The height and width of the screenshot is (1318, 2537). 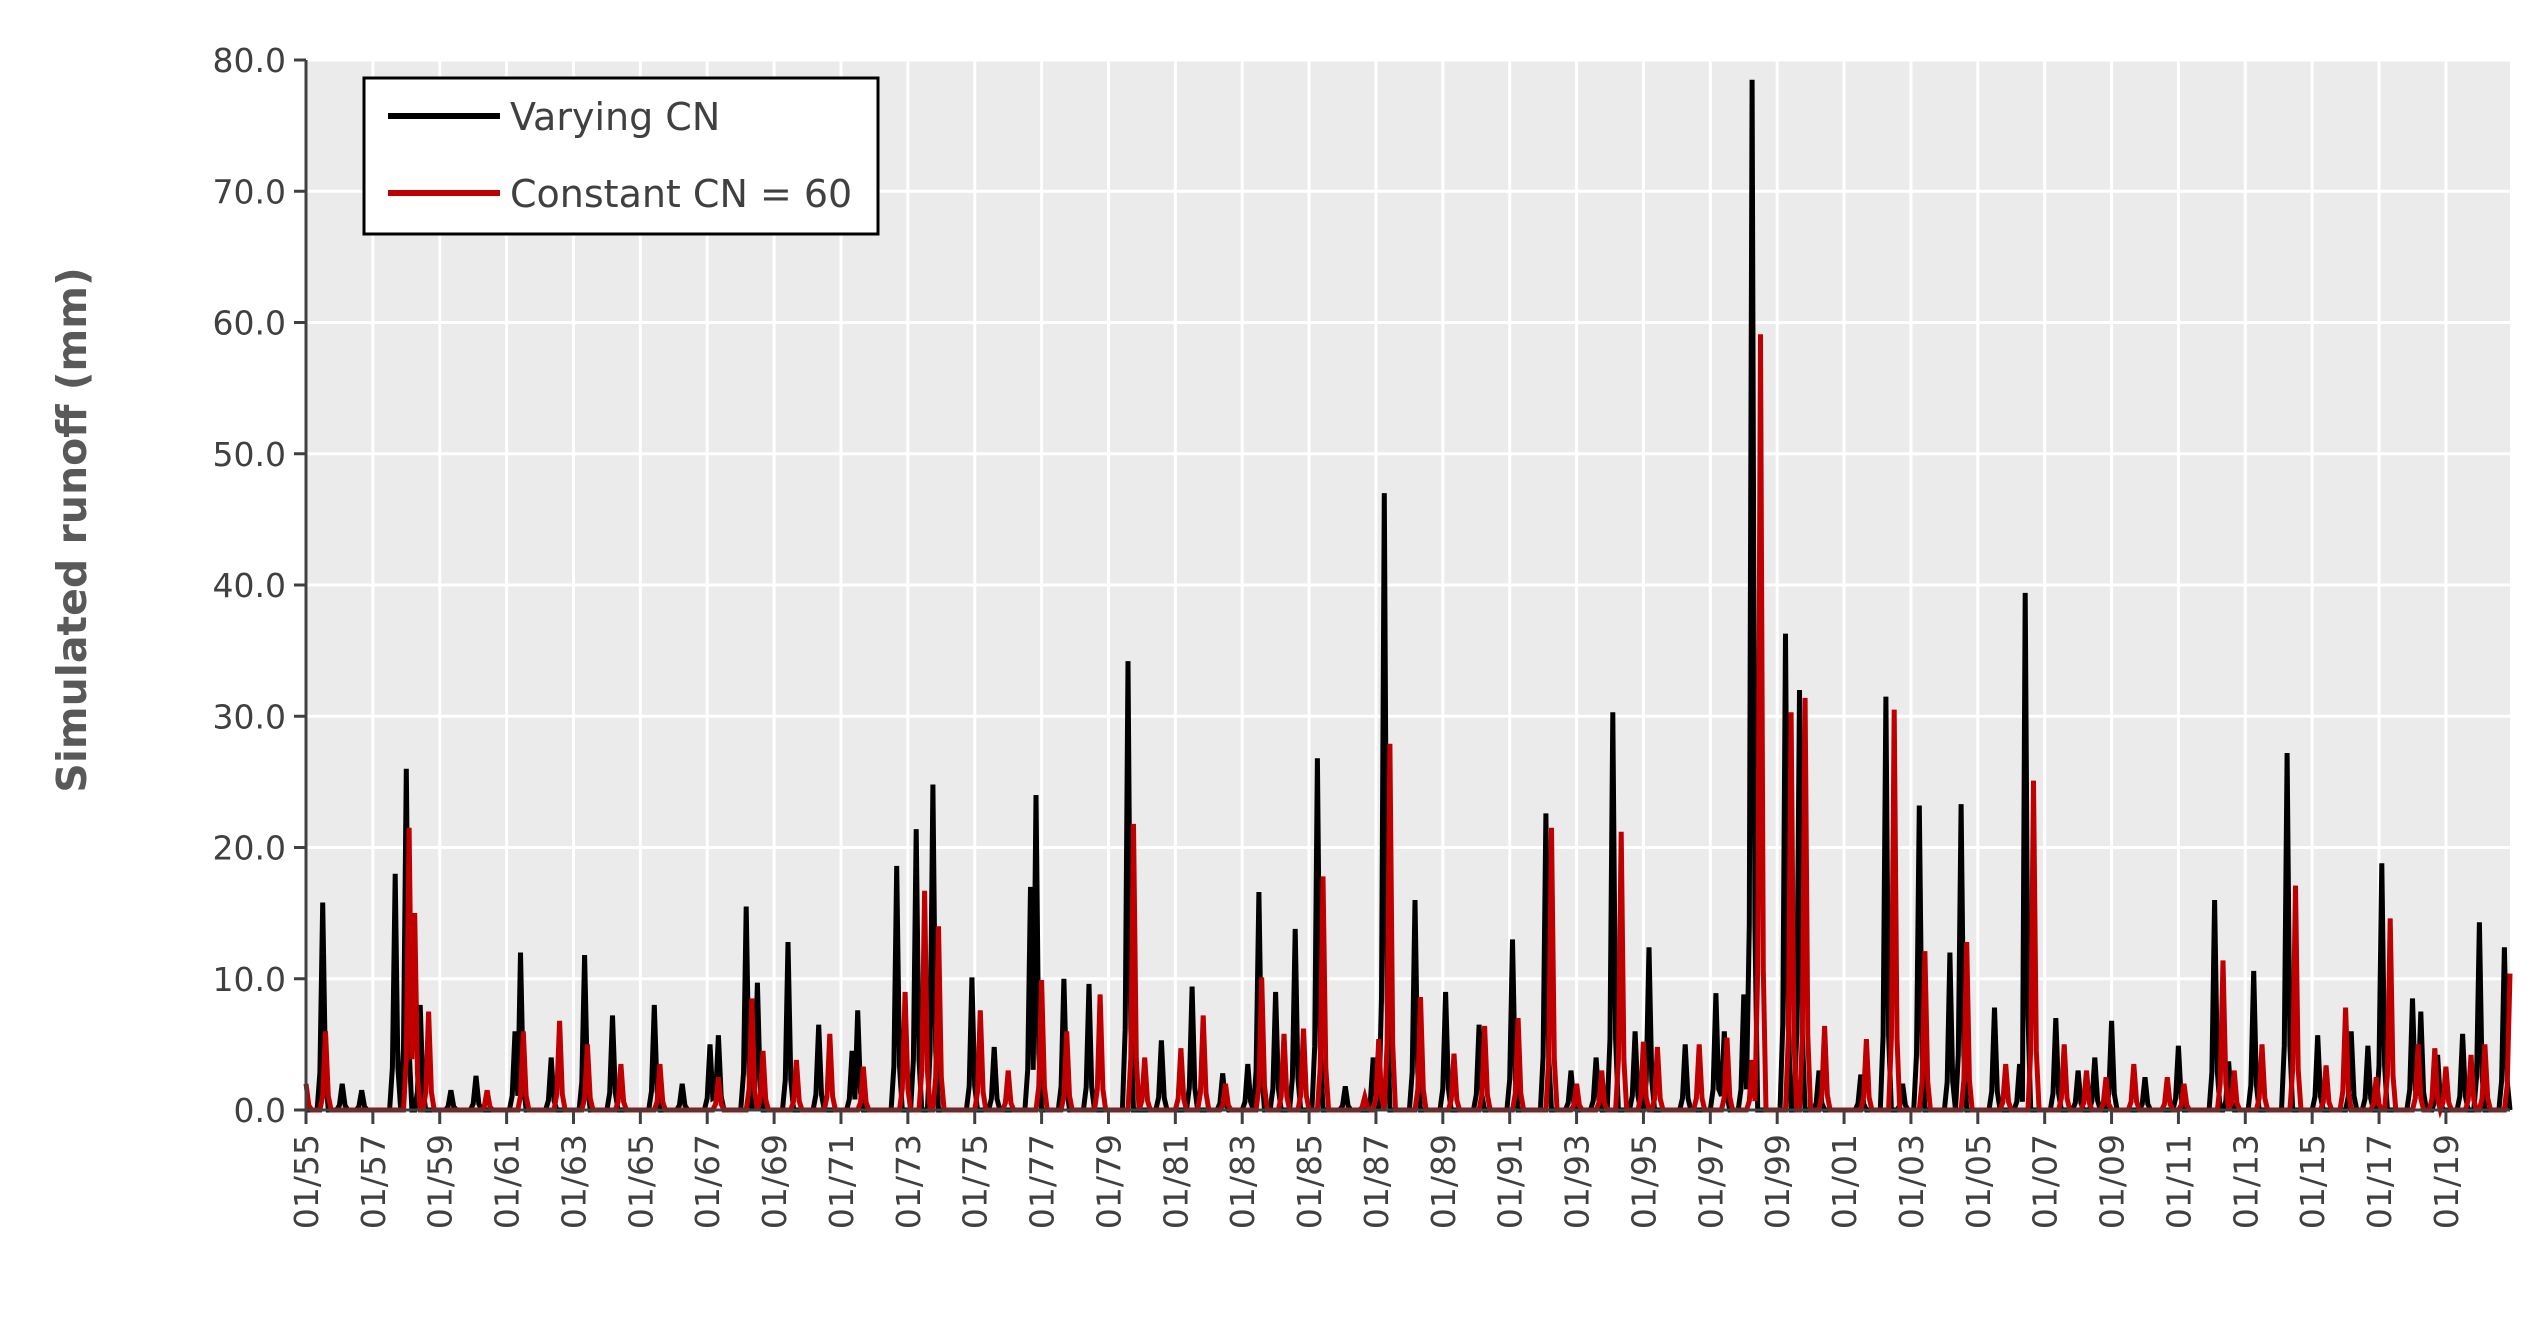 What do you see at coordinates (249, 716) in the screenshot?
I see `y-tick-label: 30.0` at bounding box center [249, 716].